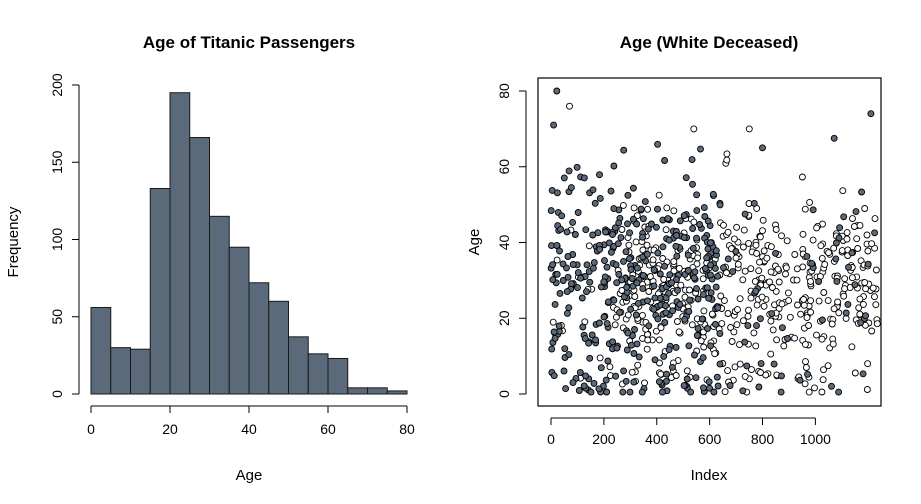 Image resolution: width=921 pixels, height=504 pixels. What do you see at coordinates (504, 167) in the screenshot?
I see `scatter-y-tick-label: 60` at bounding box center [504, 167].